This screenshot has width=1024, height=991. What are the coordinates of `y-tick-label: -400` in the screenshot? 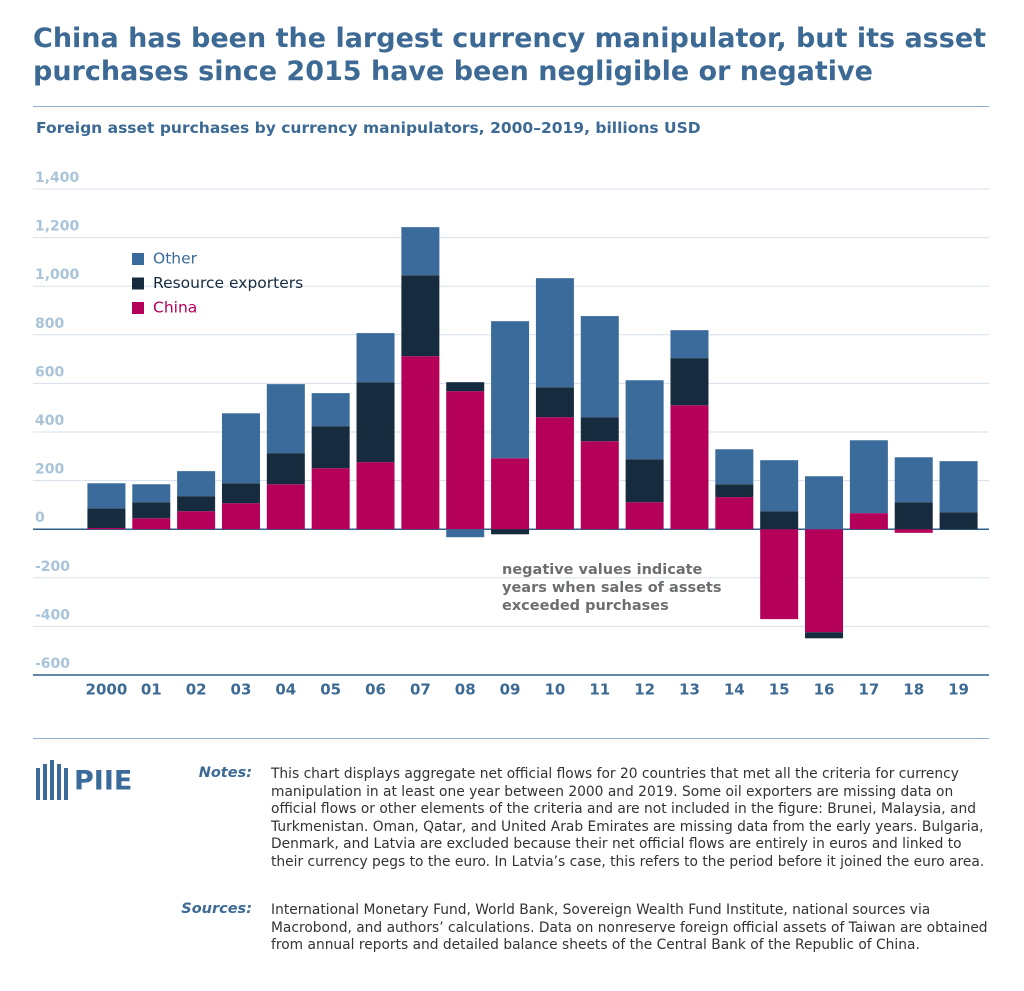 It's located at (52, 615).